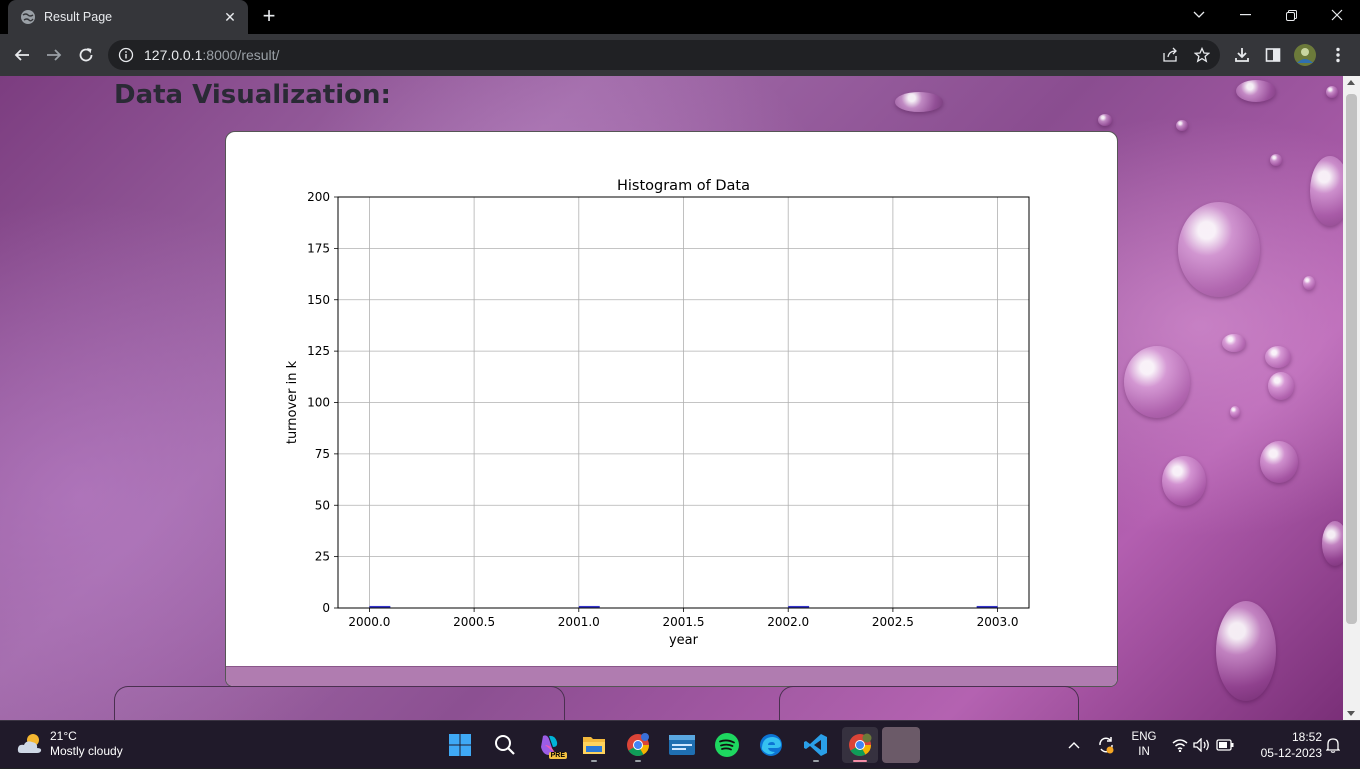  I want to click on start-button, so click(460, 745).